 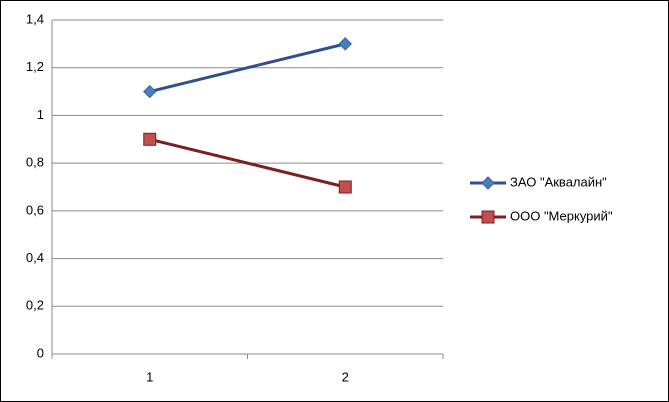 I want to click on y-tick-label: 1,2, so click(x=35, y=66).